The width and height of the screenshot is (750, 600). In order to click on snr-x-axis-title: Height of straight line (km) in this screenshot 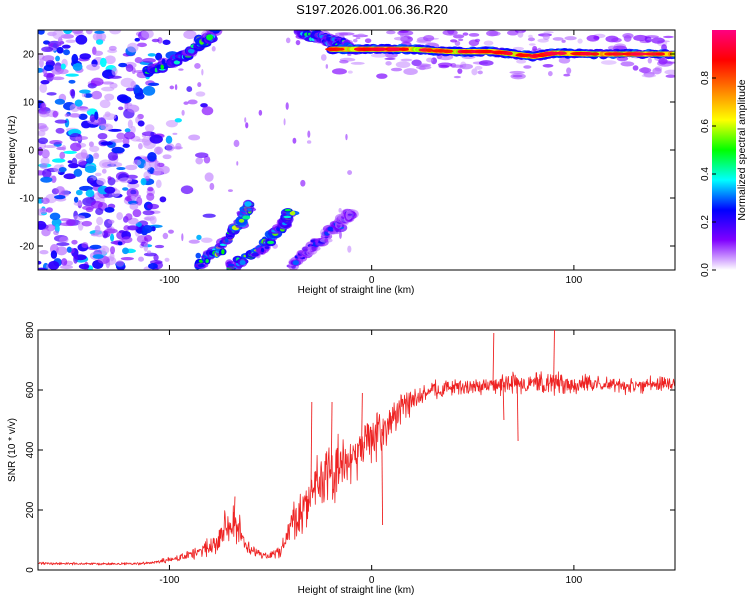, I will do `click(356, 590)`.